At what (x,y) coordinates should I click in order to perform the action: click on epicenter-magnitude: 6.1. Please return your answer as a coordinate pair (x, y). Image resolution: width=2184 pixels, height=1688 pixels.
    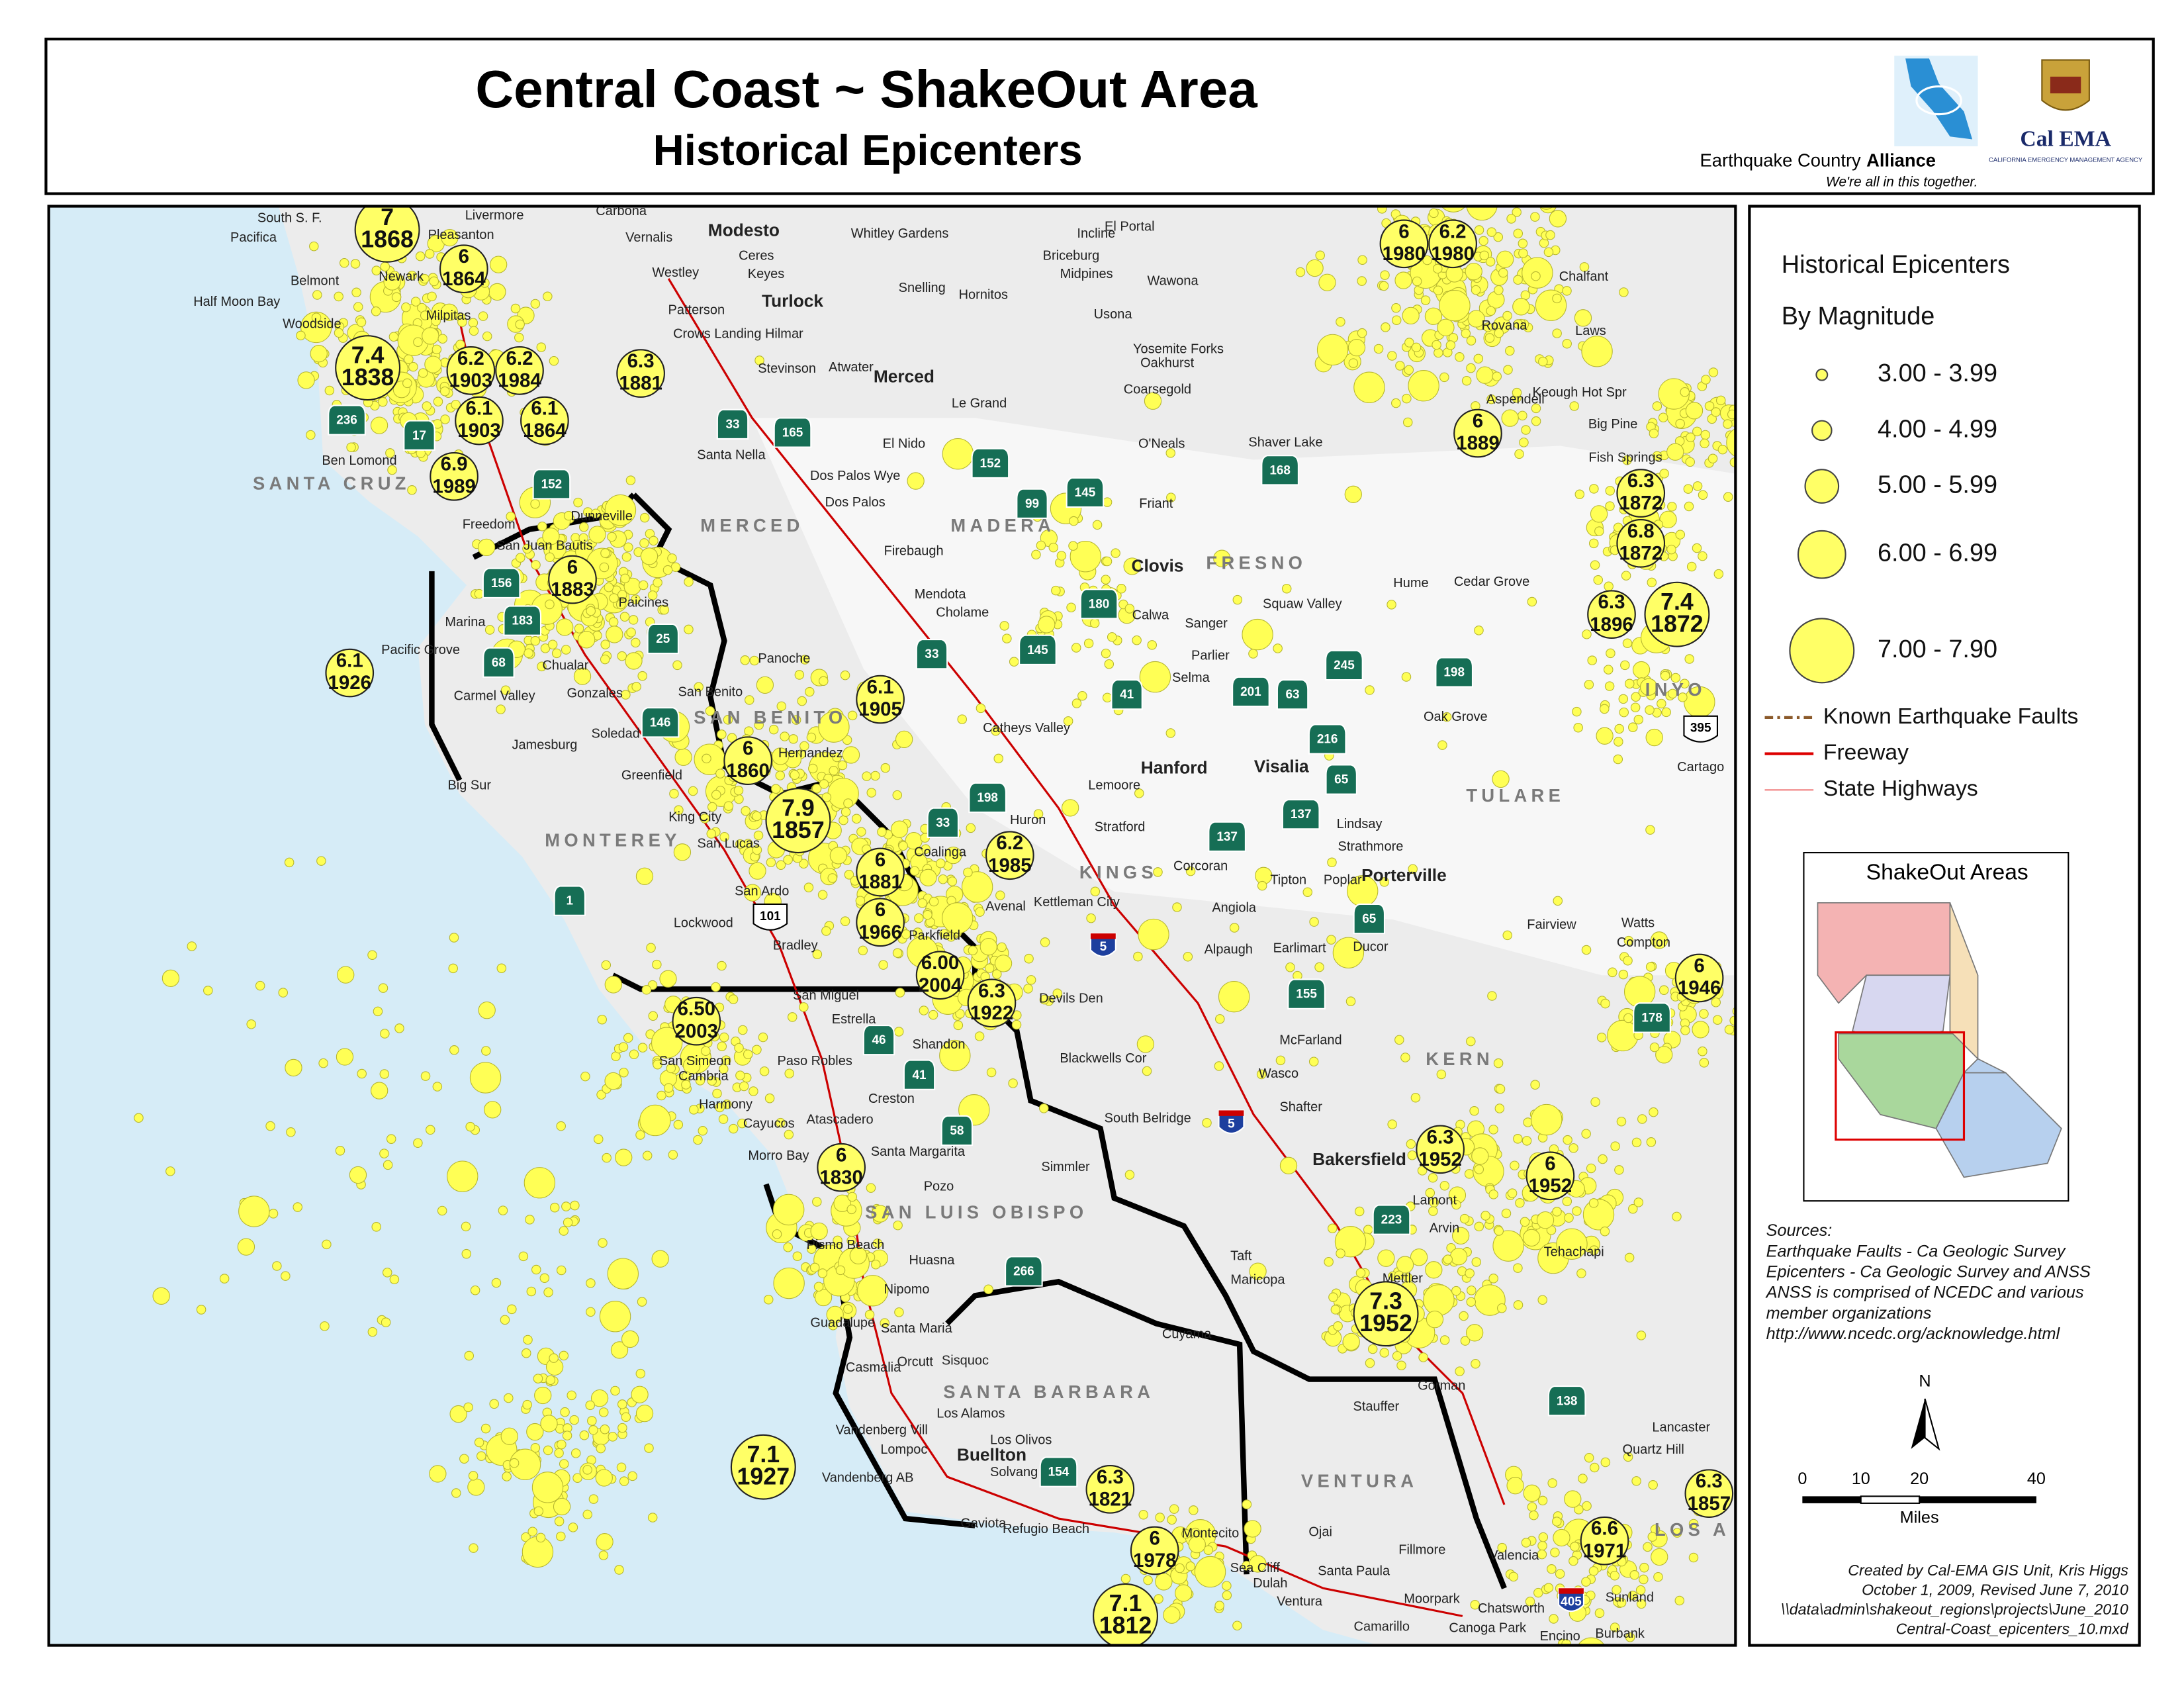
    Looking at the image, I should click on (880, 687).